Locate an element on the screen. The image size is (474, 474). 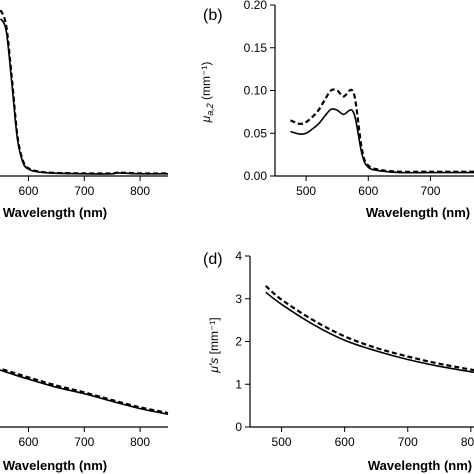
panel-a: 600 700 800 is located at coordinates (84, 103).